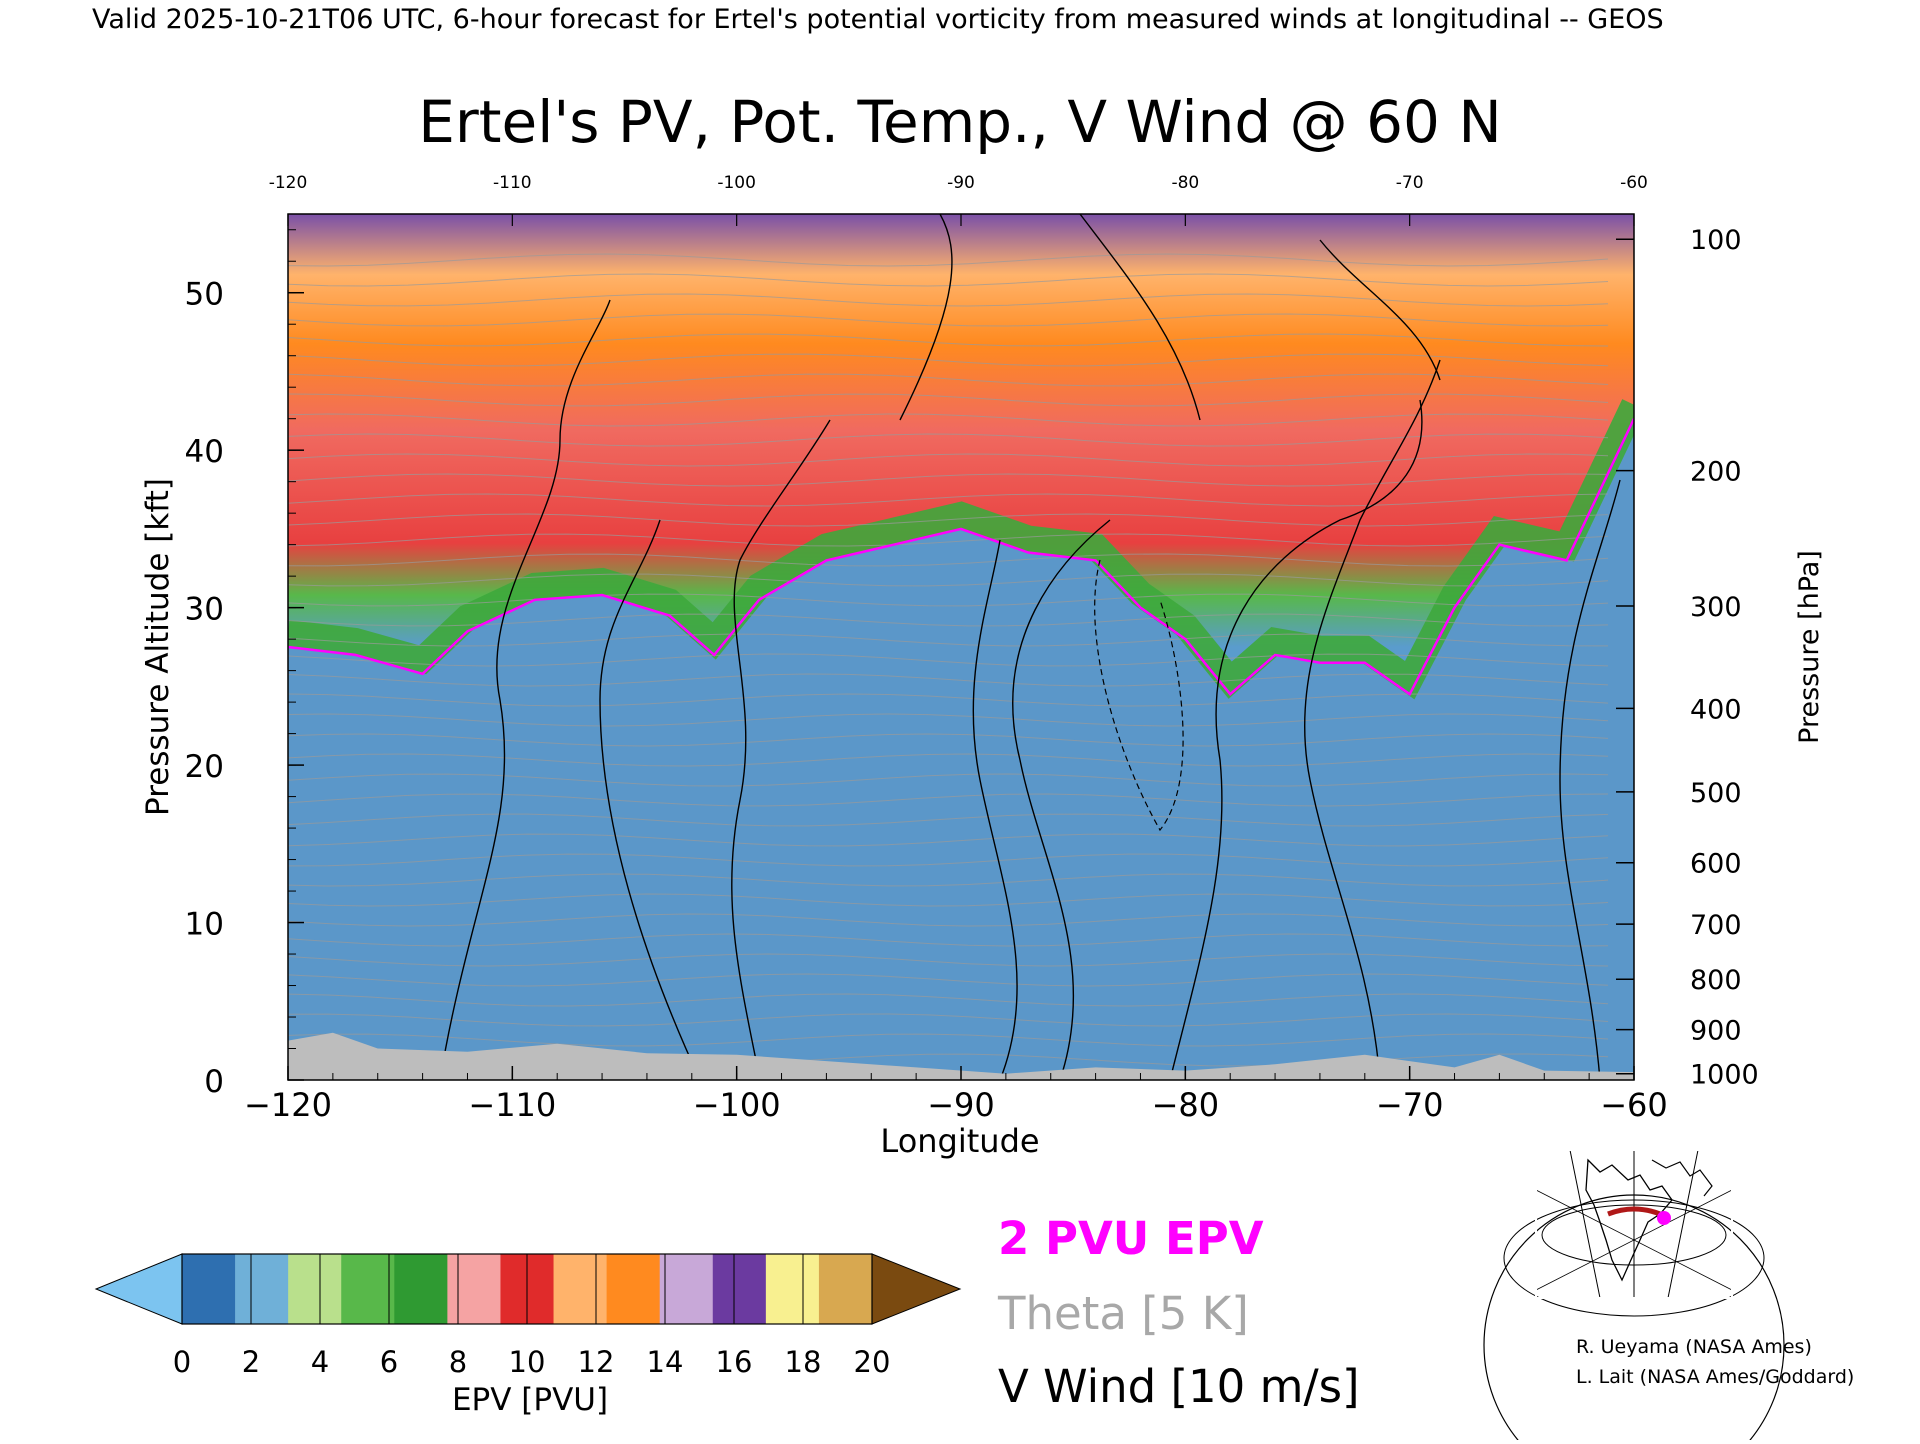  I want to click on x-tick-label: −100, so click(737, 1105).